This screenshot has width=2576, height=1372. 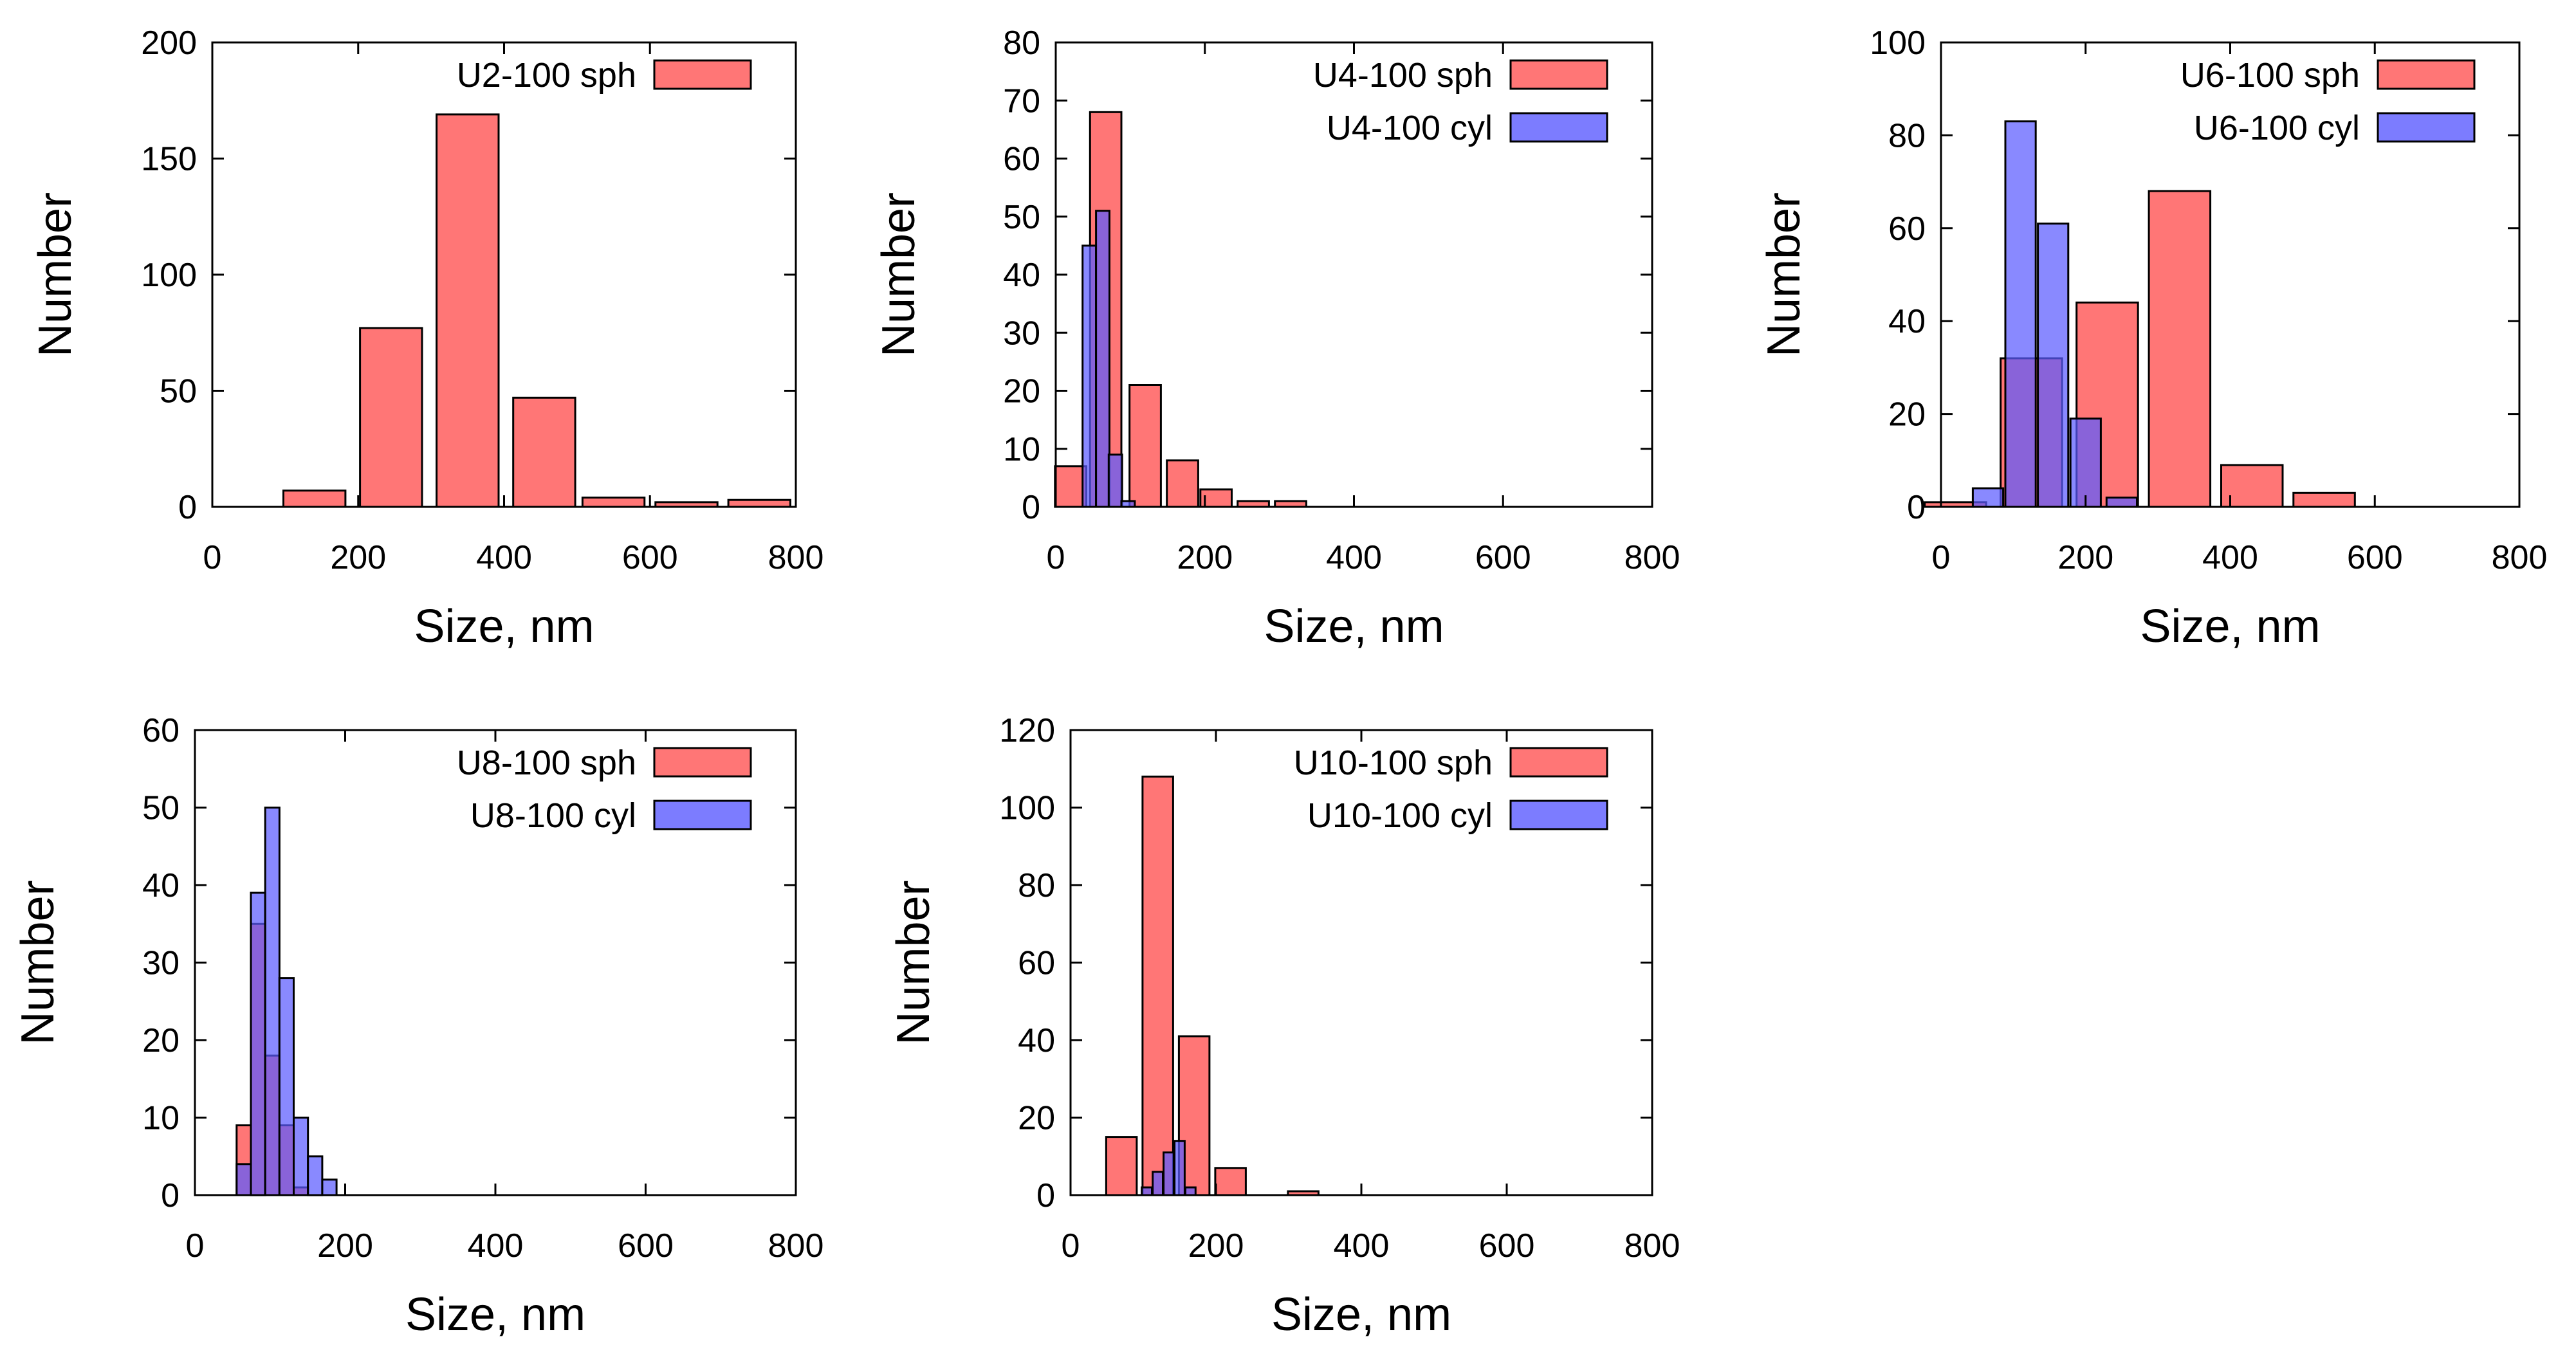 What do you see at coordinates (1361, 1314) in the screenshot?
I see `x-axis-label-U10: Size, nm` at bounding box center [1361, 1314].